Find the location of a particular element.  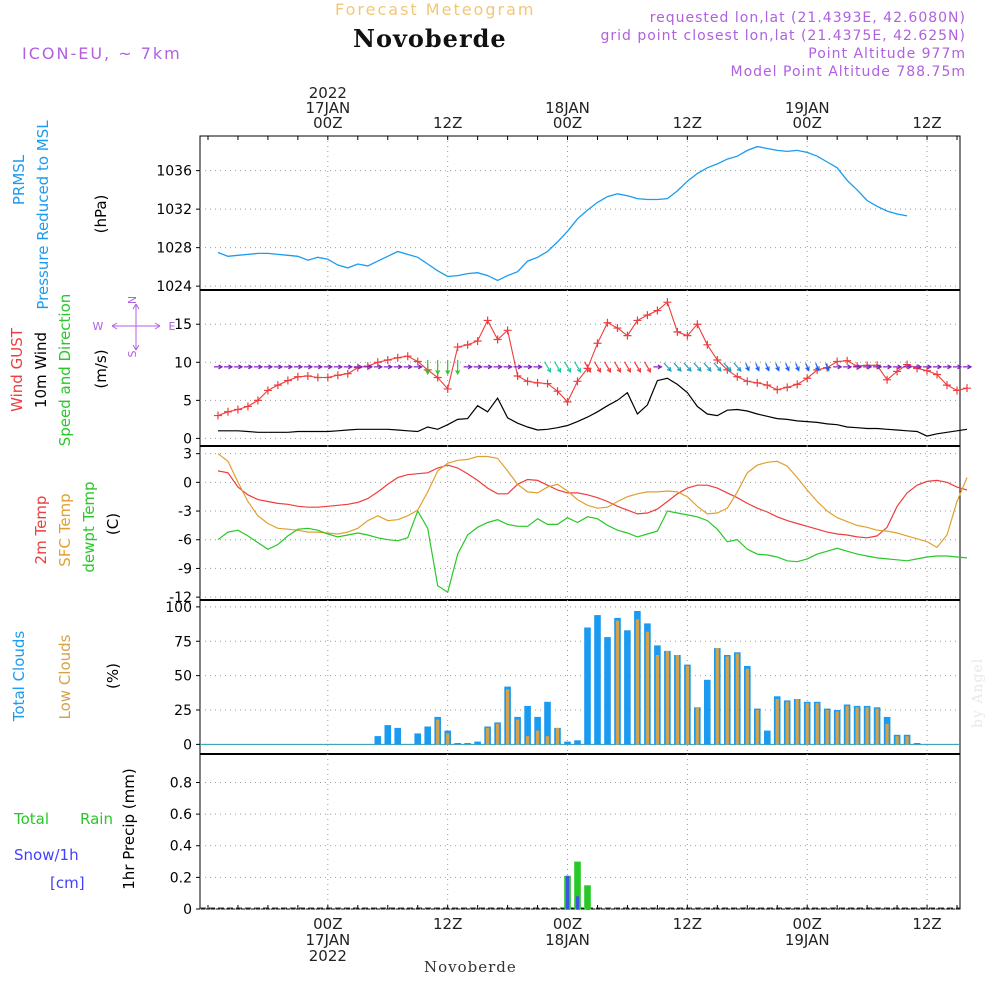

wind-tick-label: 0 is located at coordinates (187, 439).